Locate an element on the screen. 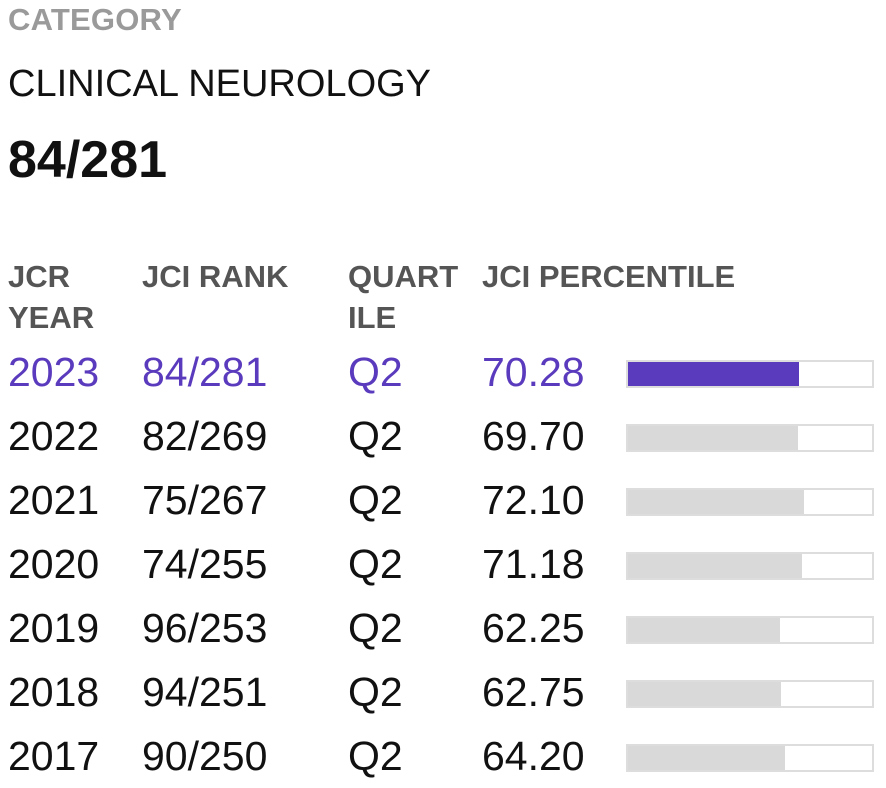 This screenshot has width=886, height=788. year-cell: 2021 is located at coordinates (54, 500).